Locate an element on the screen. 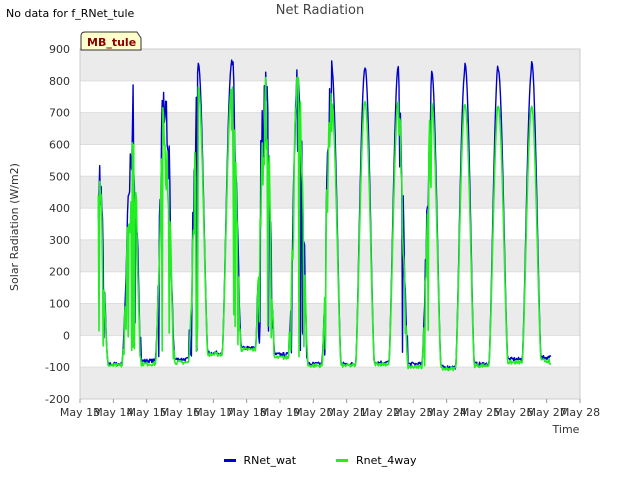  y-tick-label: 300 is located at coordinates (59, 240).